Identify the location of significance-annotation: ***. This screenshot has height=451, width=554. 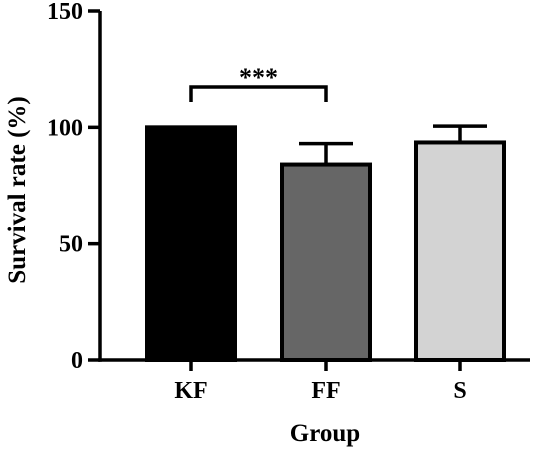
(258, 82).